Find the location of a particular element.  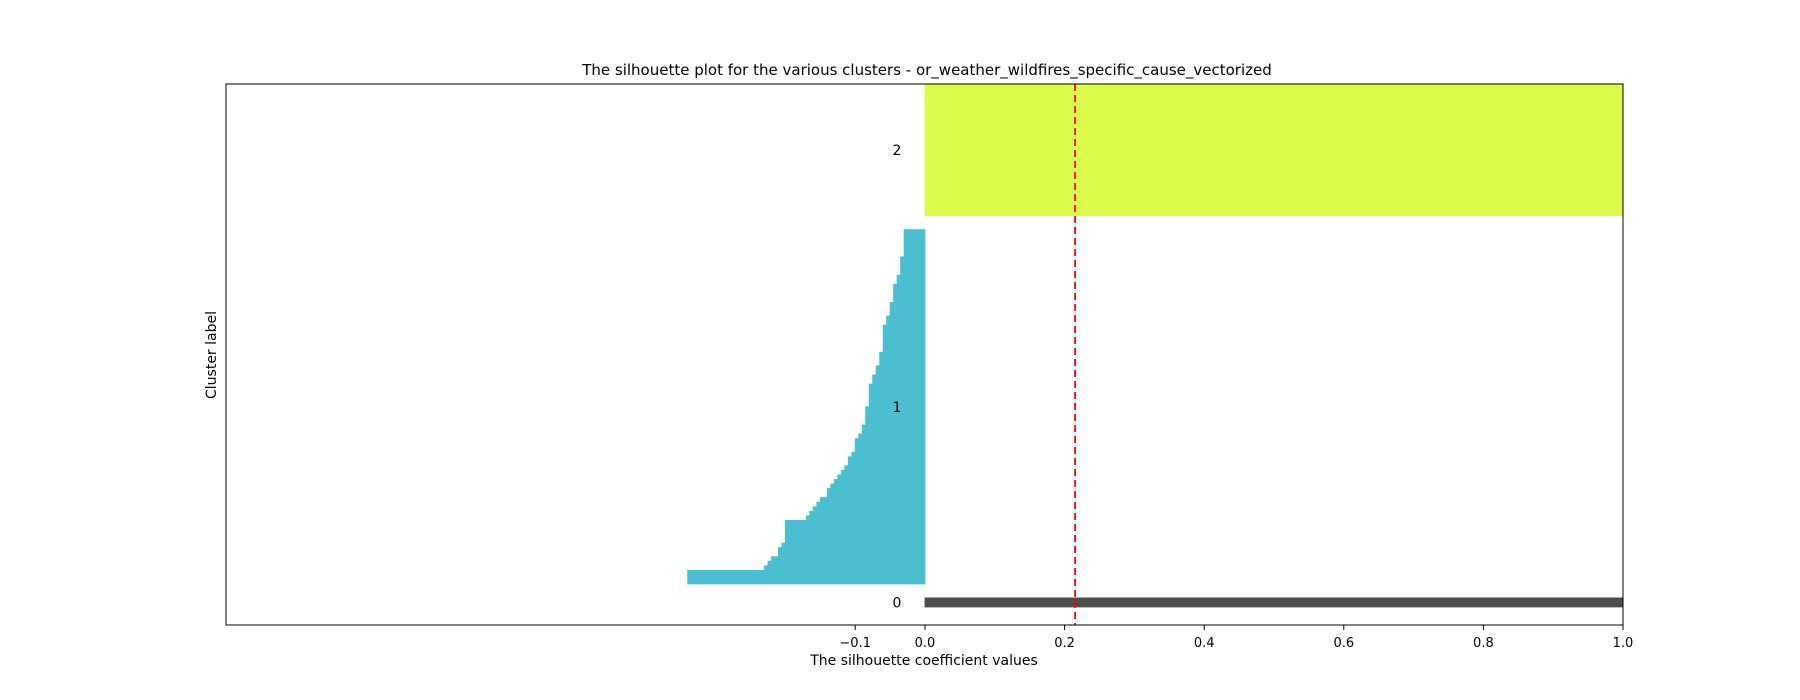

x-tick-label: 0.0 is located at coordinates (925, 643).